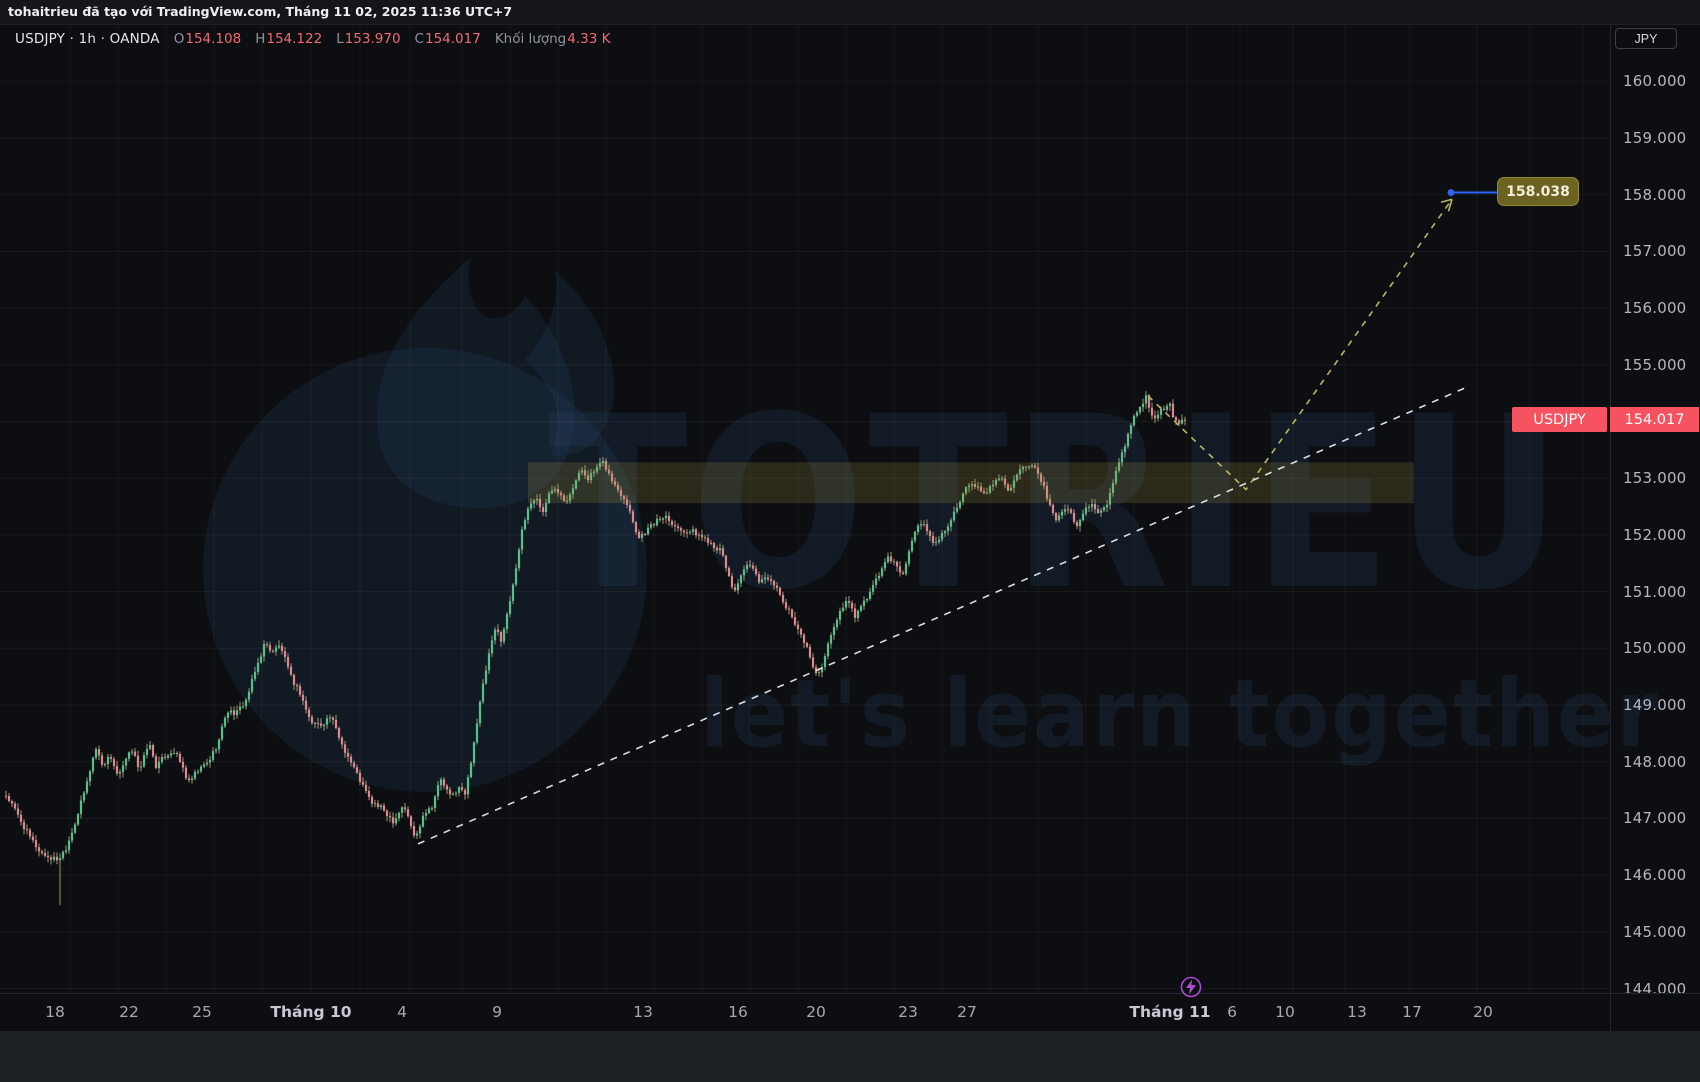 The height and width of the screenshot is (1082, 1700). I want to click on time-tick-label: 22, so click(129, 1012).